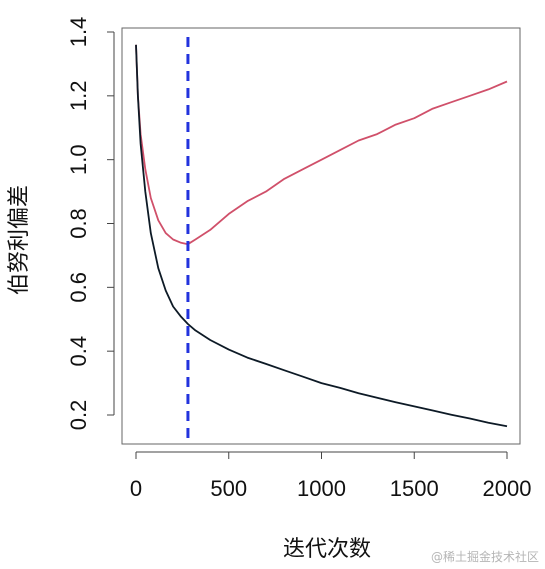  I want to click on y-axis: 0.2 0.4 0.6 0.8 1.0 1.2 1.4, so click(90, 224).